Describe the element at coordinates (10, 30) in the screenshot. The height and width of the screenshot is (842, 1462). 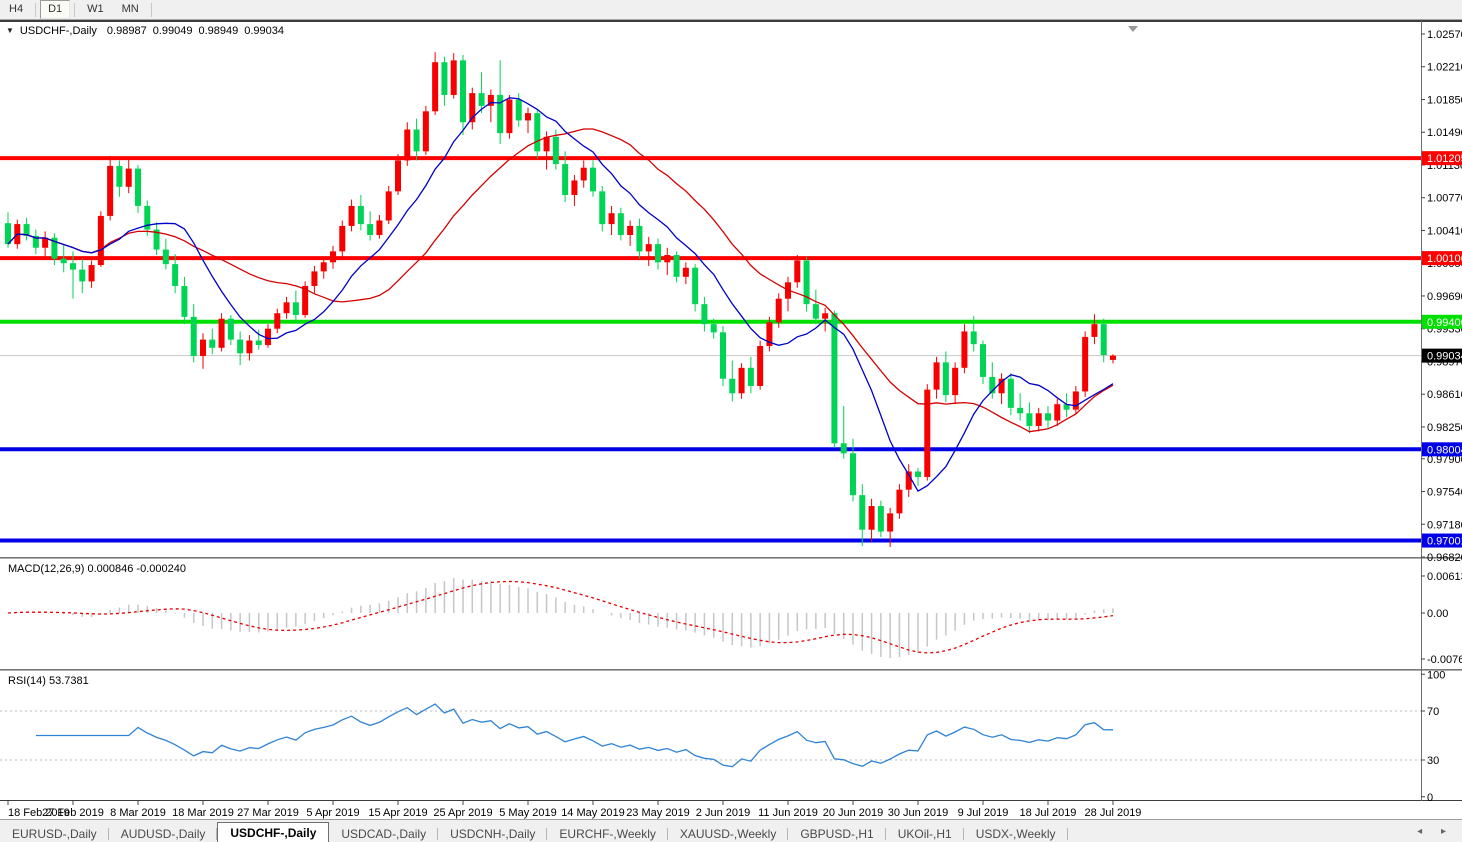
I see `symbol-dropdown-icon: ▼` at that location.